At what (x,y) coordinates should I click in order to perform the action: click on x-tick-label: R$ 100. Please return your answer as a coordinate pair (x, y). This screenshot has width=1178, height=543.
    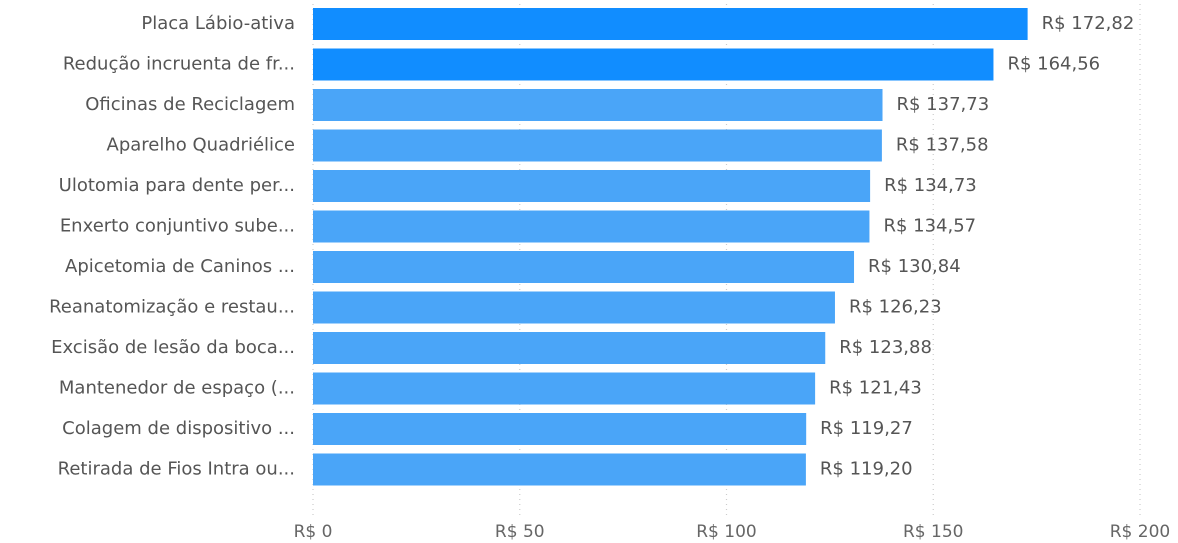
    Looking at the image, I should click on (726, 532).